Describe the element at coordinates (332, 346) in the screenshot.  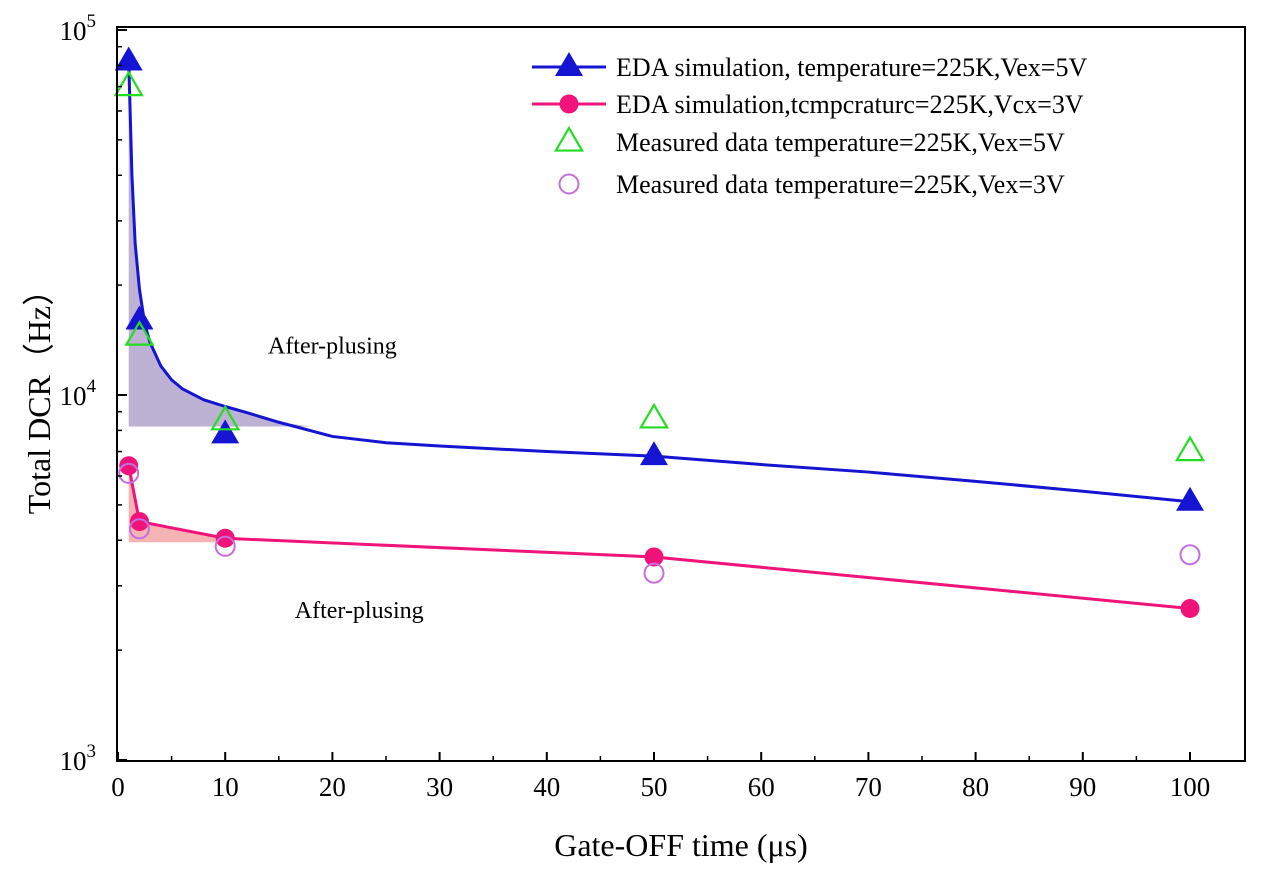
I see `annotation-after-pulsing-1: After-plusing` at that location.